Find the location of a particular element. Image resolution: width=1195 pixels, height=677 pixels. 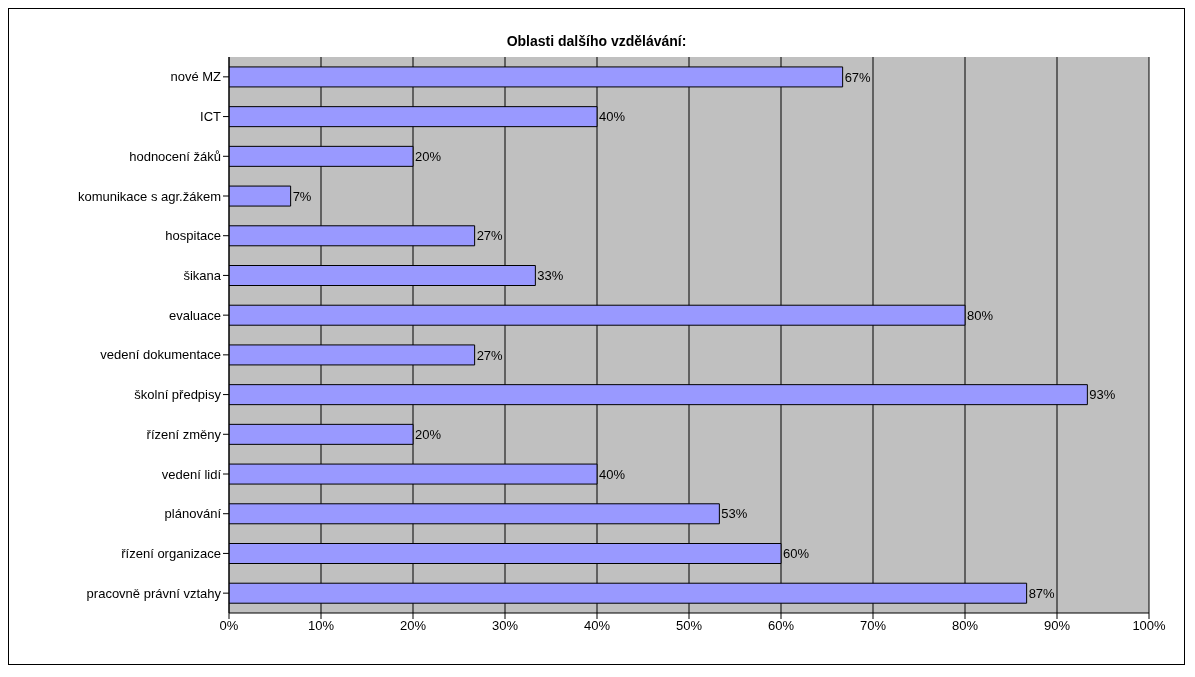

y-tick-label: pracovně právní vztahy is located at coordinates (154, 593).